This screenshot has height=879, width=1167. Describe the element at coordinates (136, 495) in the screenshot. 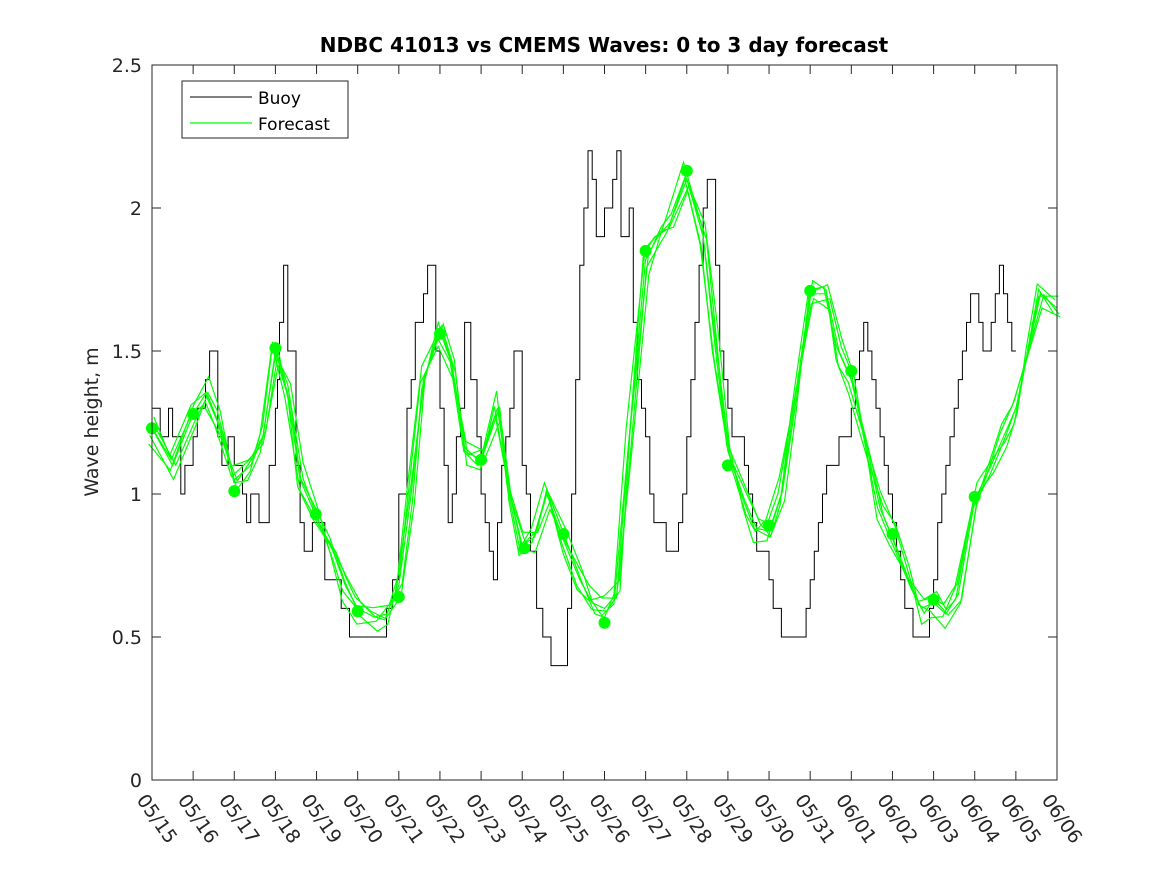

I see `y-tick-label: 1` at that location.